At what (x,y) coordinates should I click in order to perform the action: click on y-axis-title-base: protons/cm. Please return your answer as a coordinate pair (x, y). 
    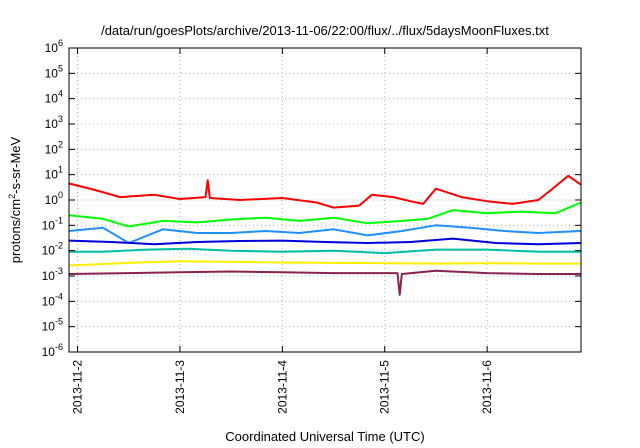
    Looking at the image, I should click on (15, 231).